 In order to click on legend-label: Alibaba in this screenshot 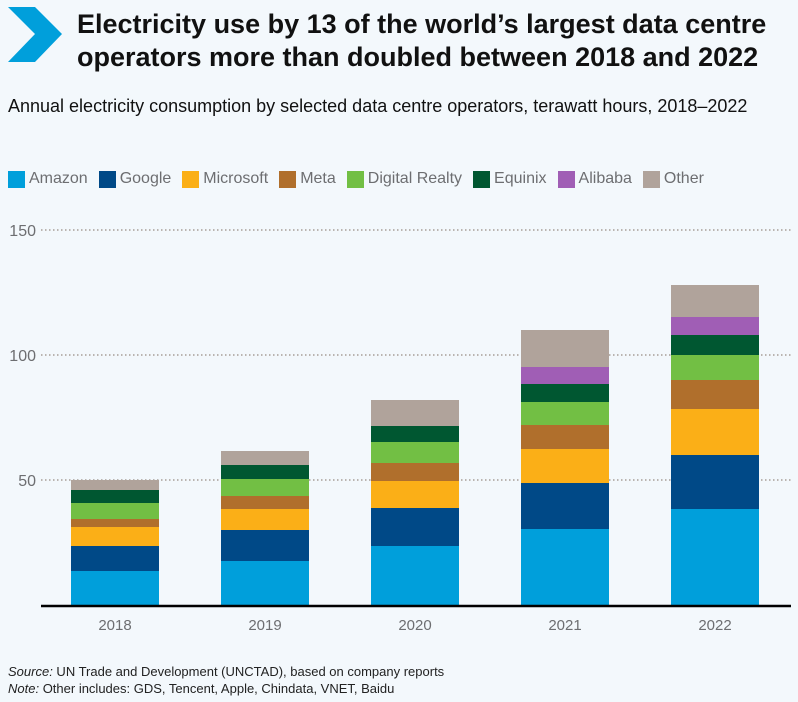, I will do `click(605, 178)`.